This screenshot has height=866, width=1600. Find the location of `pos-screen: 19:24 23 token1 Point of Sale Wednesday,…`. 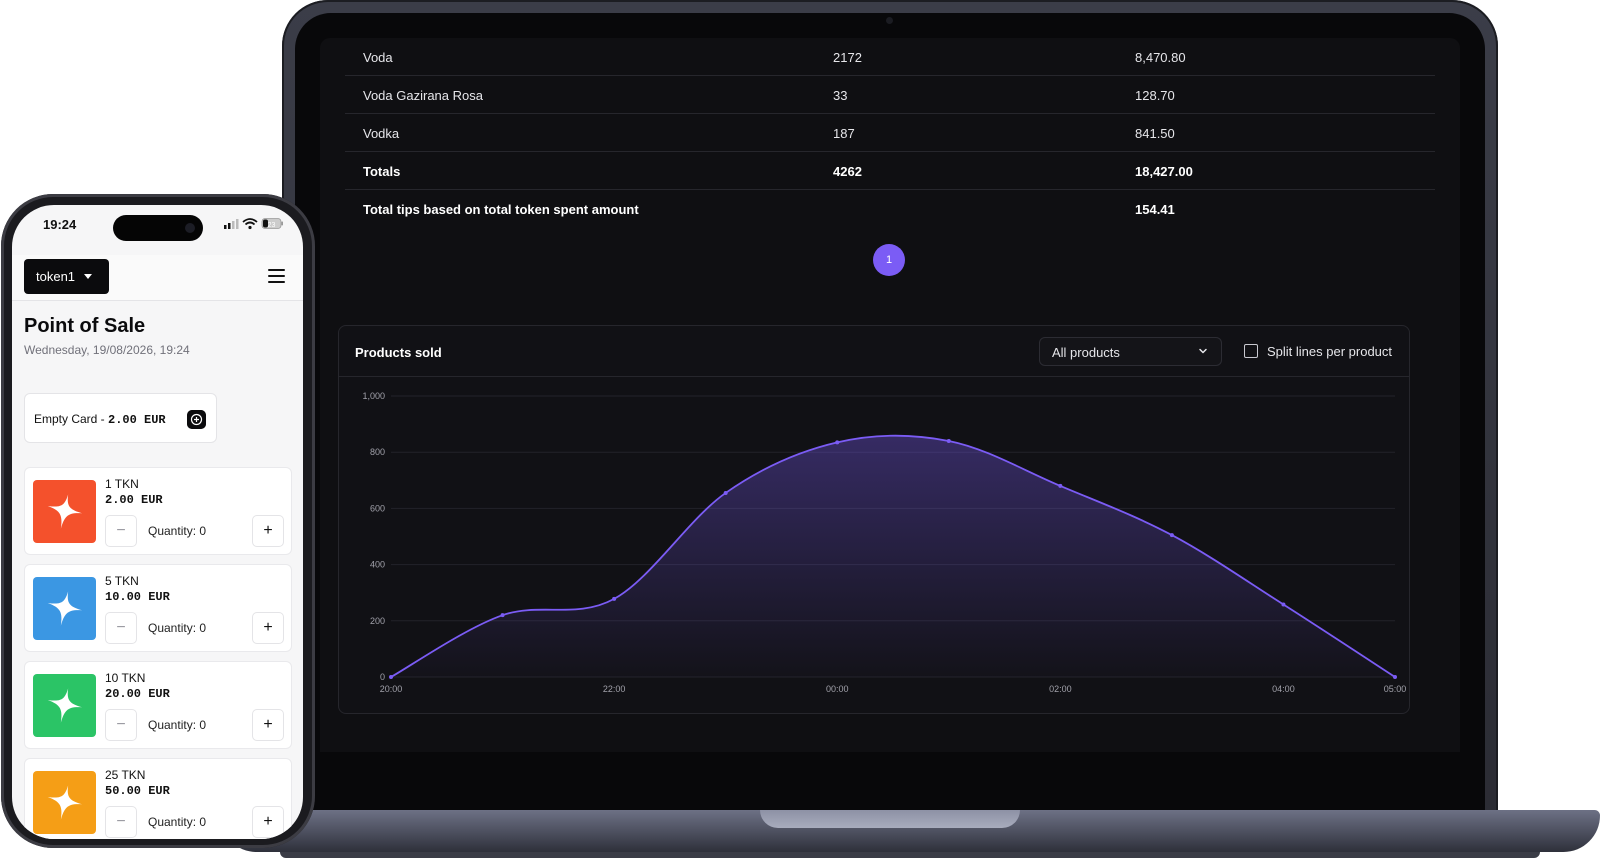

pos-screen: 19:24 23 token1 Point of Sale Wednesday,… is located at coordinates (157, 522).